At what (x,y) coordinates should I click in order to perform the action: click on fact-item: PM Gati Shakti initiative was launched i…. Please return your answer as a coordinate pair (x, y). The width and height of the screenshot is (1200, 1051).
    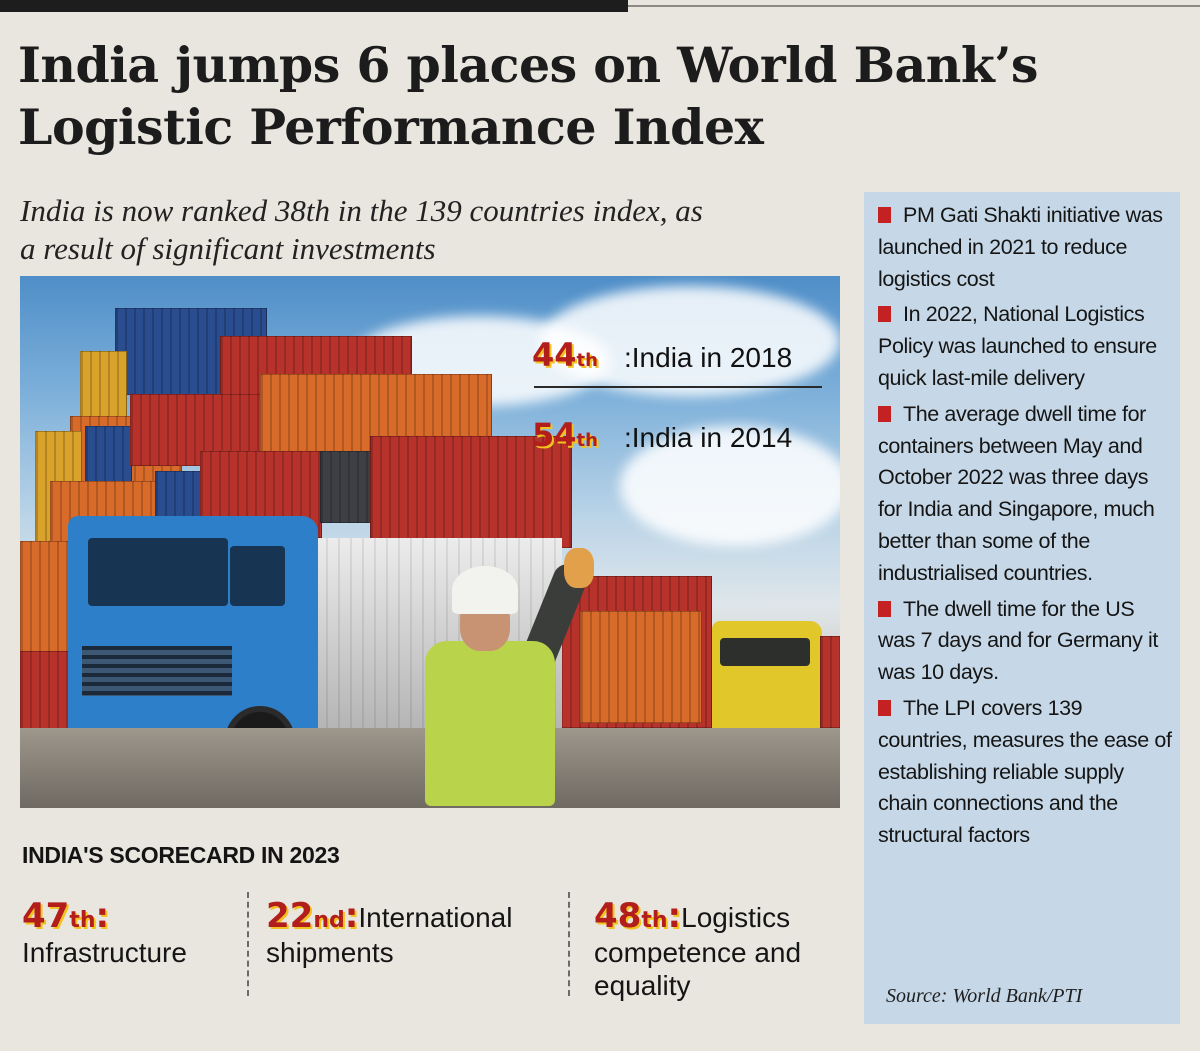
    Looking at the image, I should click on (1020, 247).